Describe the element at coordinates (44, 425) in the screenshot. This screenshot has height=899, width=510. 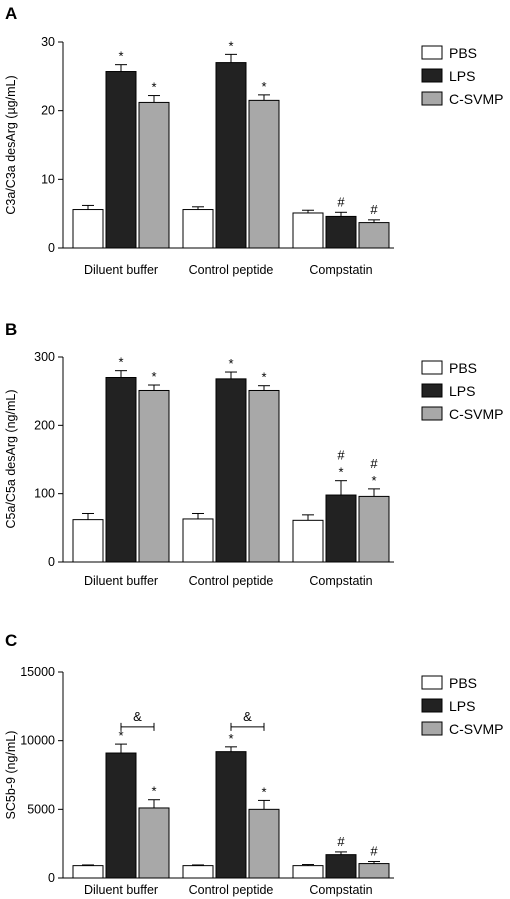
I see `y-tick-label: 200` at that location.